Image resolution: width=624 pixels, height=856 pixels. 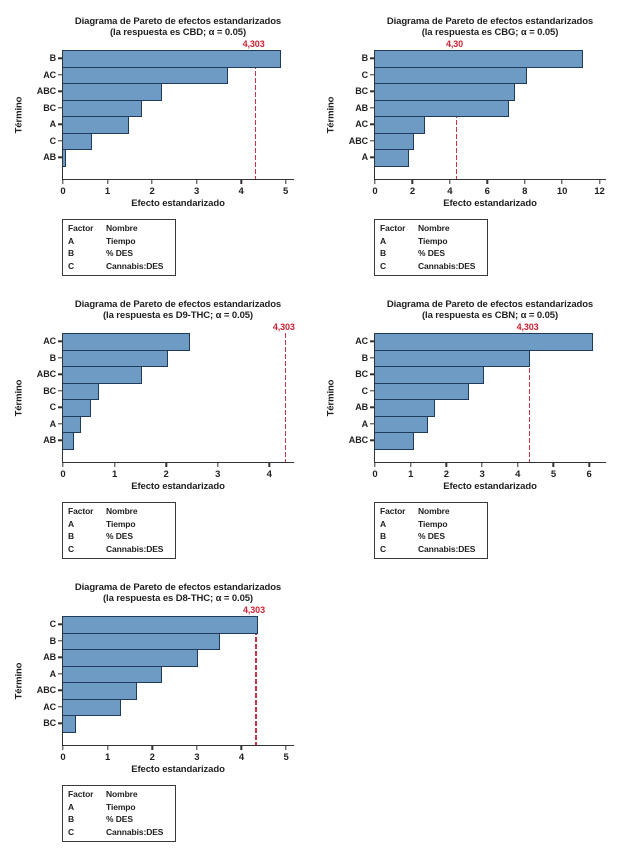 What do you see at coordinates (63, 757) in the screenshot?
I see `x-tick-label-0: 0` at bounding box center [63, 757].